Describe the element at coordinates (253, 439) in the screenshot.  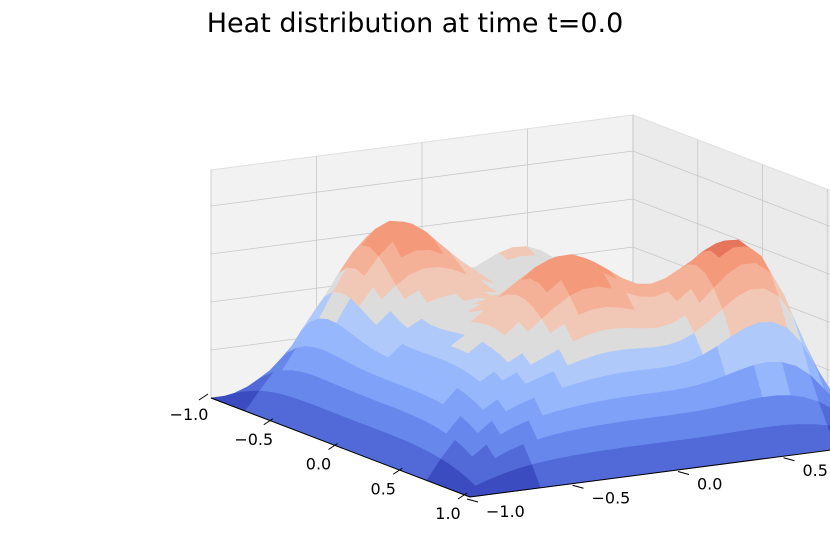
I see `x-tick-label: −0.5` at that location.